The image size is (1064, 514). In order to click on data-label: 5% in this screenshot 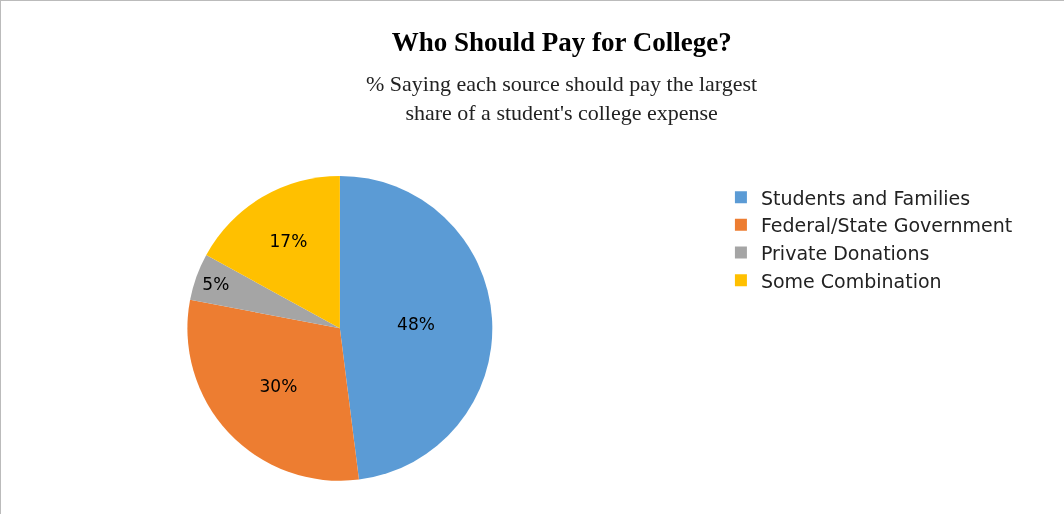, I will do `click(216, 283)`.